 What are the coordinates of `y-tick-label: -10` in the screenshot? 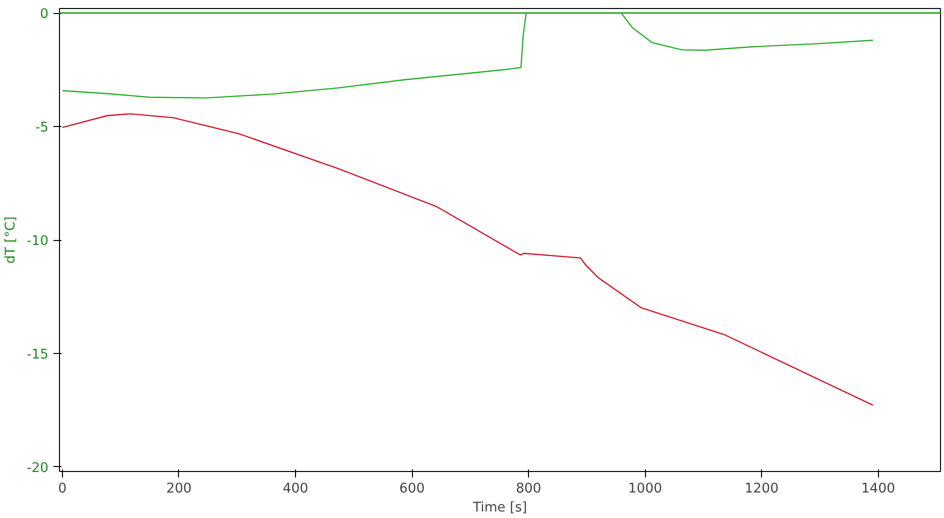 It's located at (37, 241).